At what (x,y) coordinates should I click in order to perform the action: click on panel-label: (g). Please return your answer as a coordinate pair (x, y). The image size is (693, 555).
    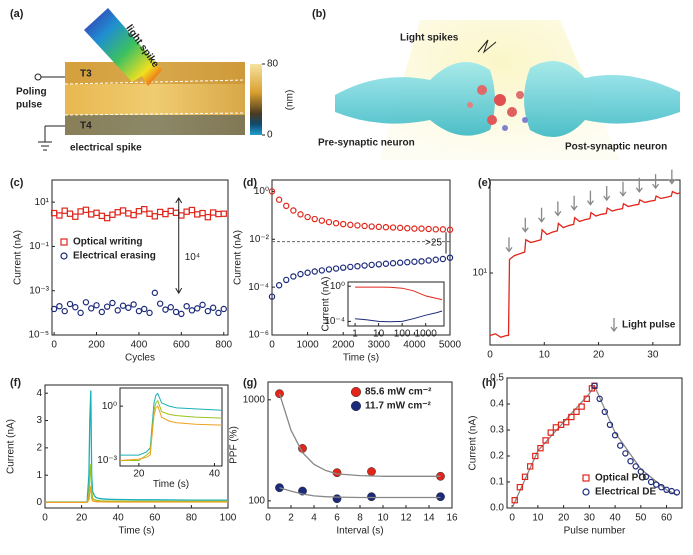
    Looking at the image, I should click on (250, 383).